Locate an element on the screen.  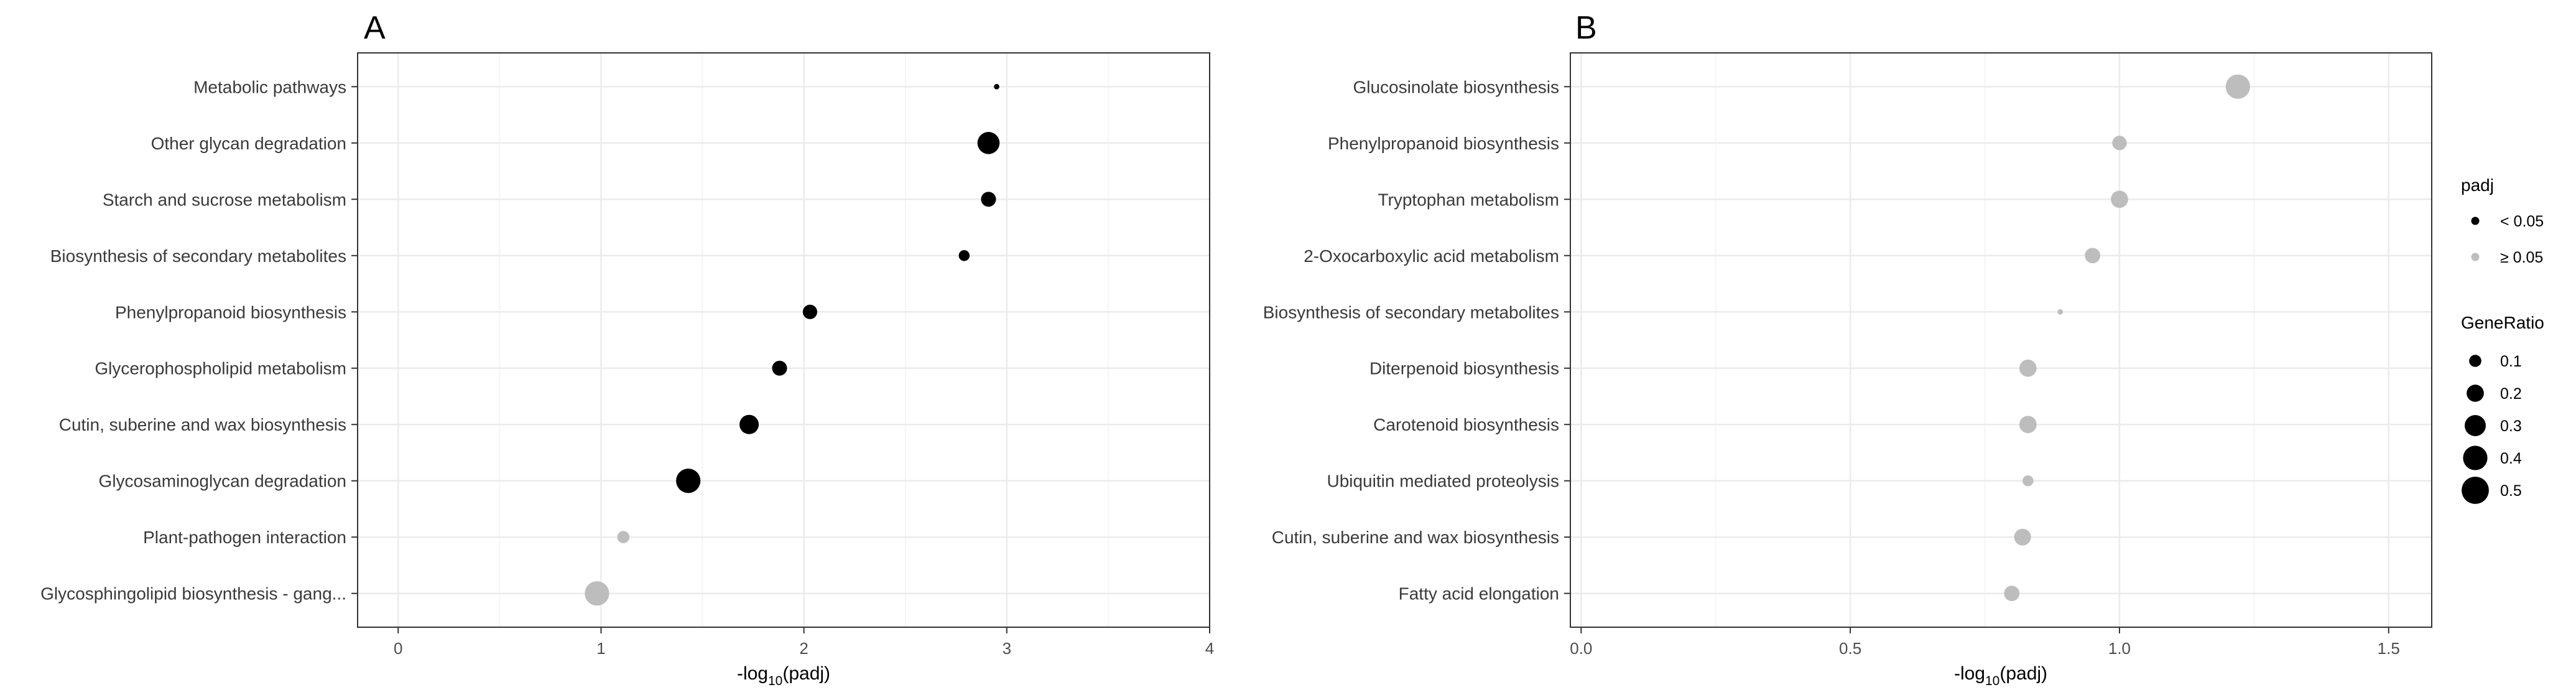
category-label: Diterpenoid biosynthesis is located at coordinates (1464, 368).